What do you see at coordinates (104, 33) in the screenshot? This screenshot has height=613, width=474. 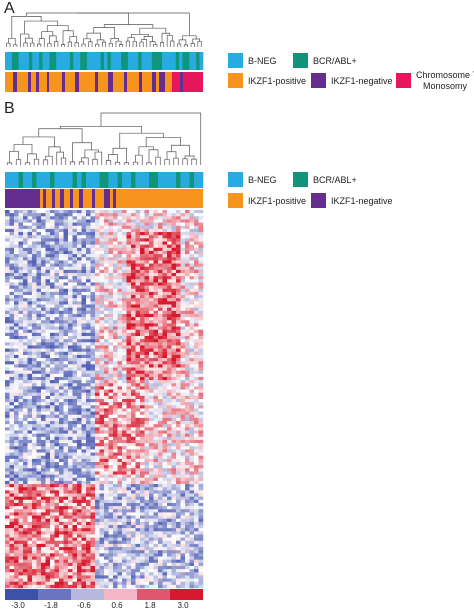 I see `dendrogram-a-branch` at bounding box center [104, 33].